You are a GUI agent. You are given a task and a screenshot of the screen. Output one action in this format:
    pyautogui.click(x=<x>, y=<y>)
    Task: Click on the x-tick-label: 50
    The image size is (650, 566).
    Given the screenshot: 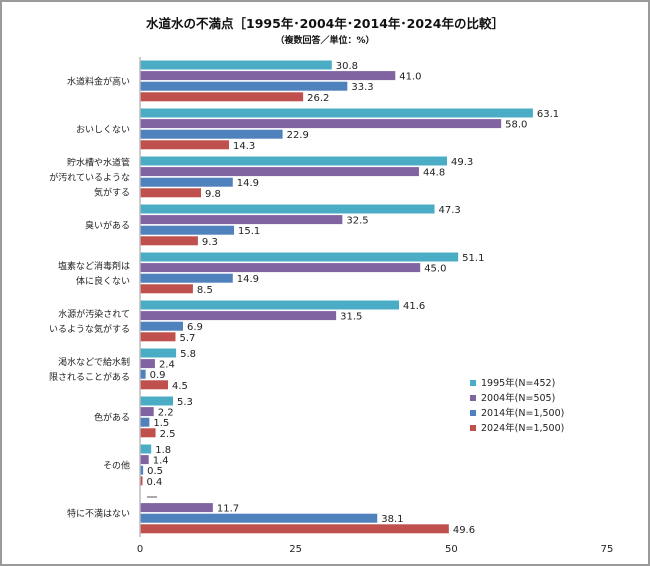 What is the action you would take?
    pyautogui.click(x=451, y=549)
    